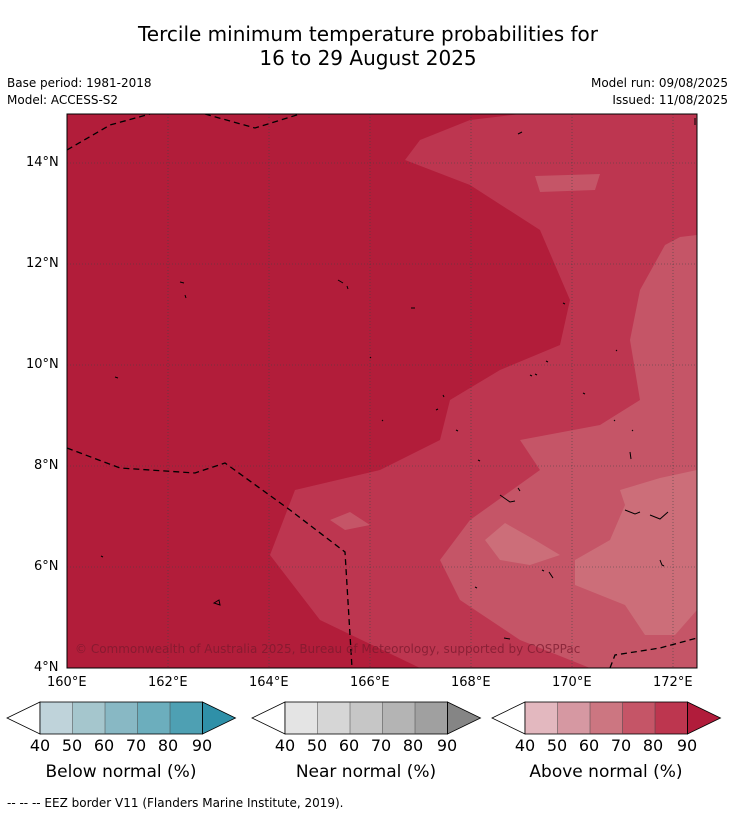 The image size is (736, 816). What do you see at coordinates (136, 745) in the screenshot?
I see `cb-below-70: 70` at bounding box center [136, 745].